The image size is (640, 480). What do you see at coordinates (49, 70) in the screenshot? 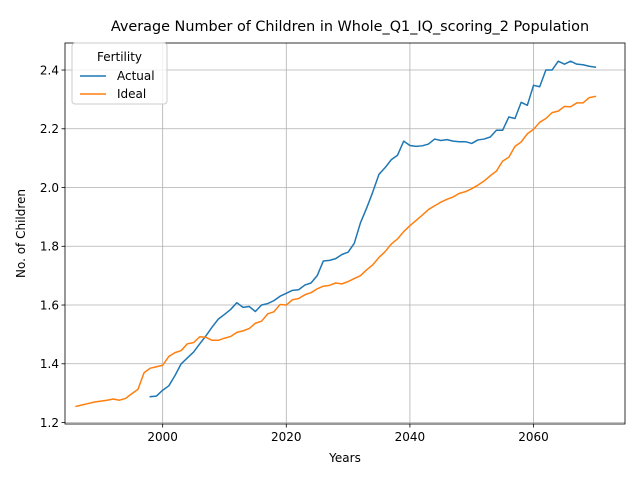
I see `y-tick-label: 2.4` at bounding box center [49, 70].